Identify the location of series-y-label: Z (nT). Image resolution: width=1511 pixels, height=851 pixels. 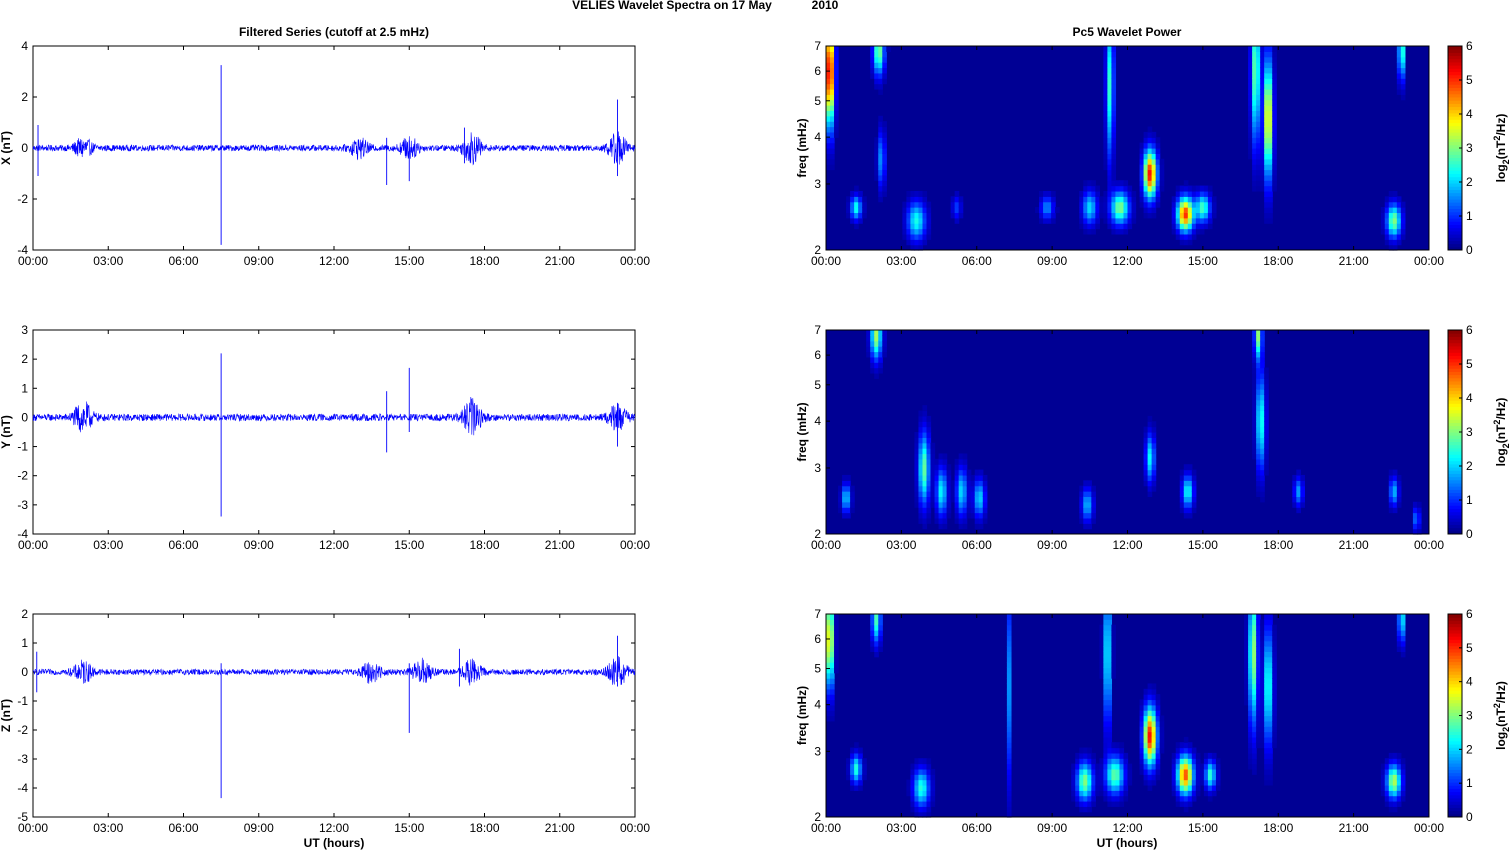
(6, 715).